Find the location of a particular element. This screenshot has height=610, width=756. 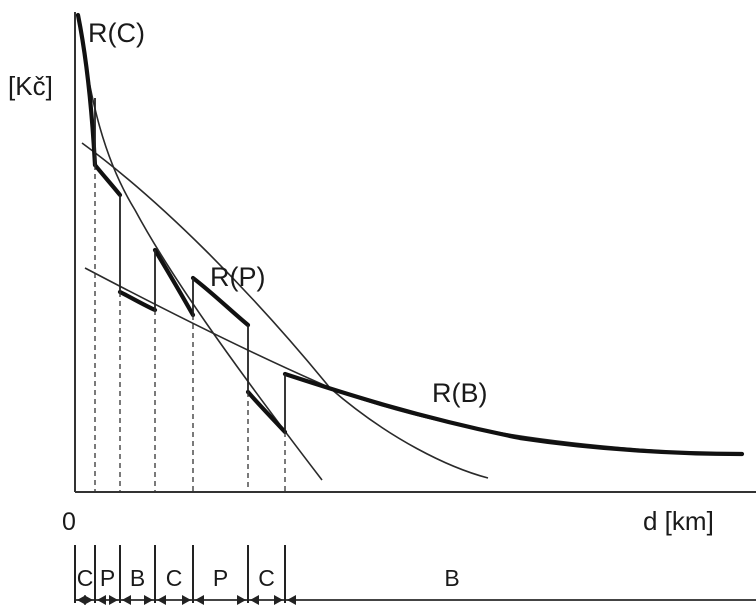

curve-label-r-b: R(B) is located at coordinates (460, 393).